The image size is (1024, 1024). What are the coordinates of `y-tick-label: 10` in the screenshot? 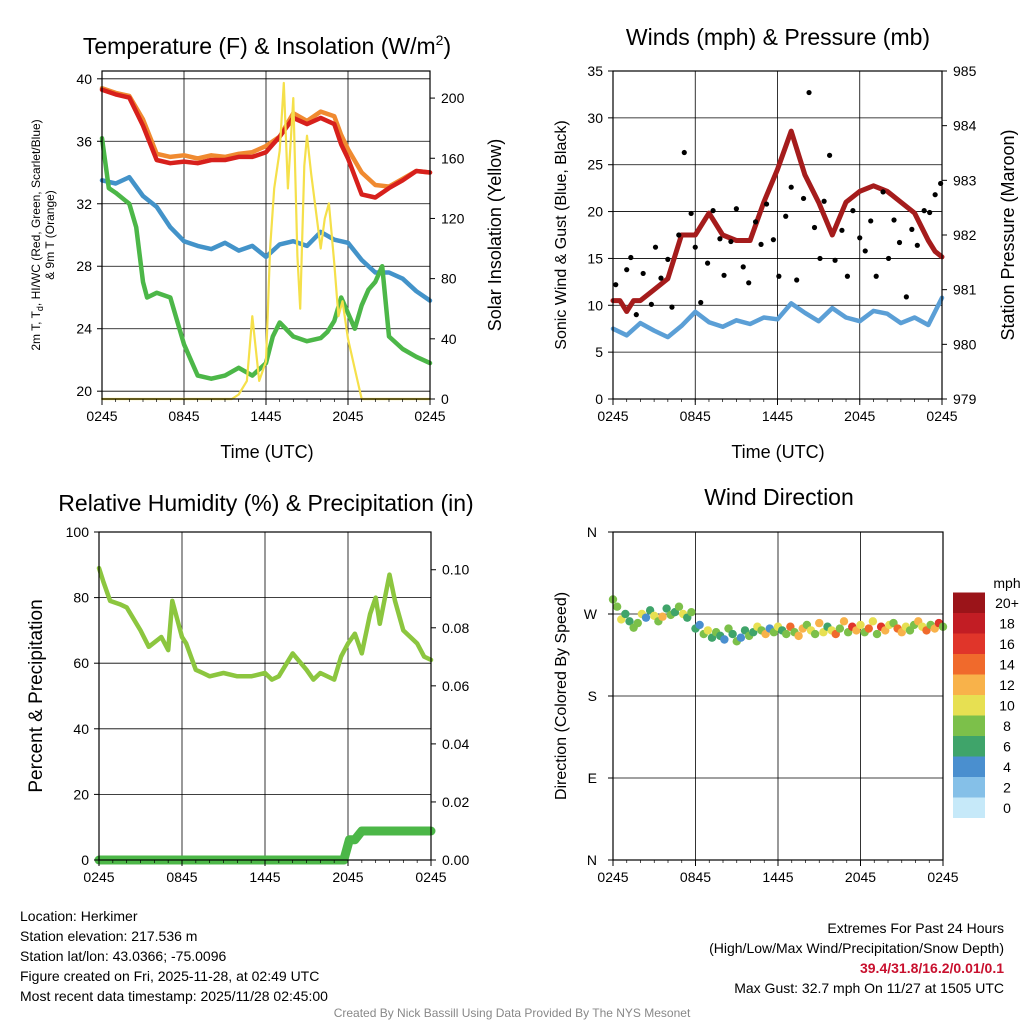 It's located at (595, 305).